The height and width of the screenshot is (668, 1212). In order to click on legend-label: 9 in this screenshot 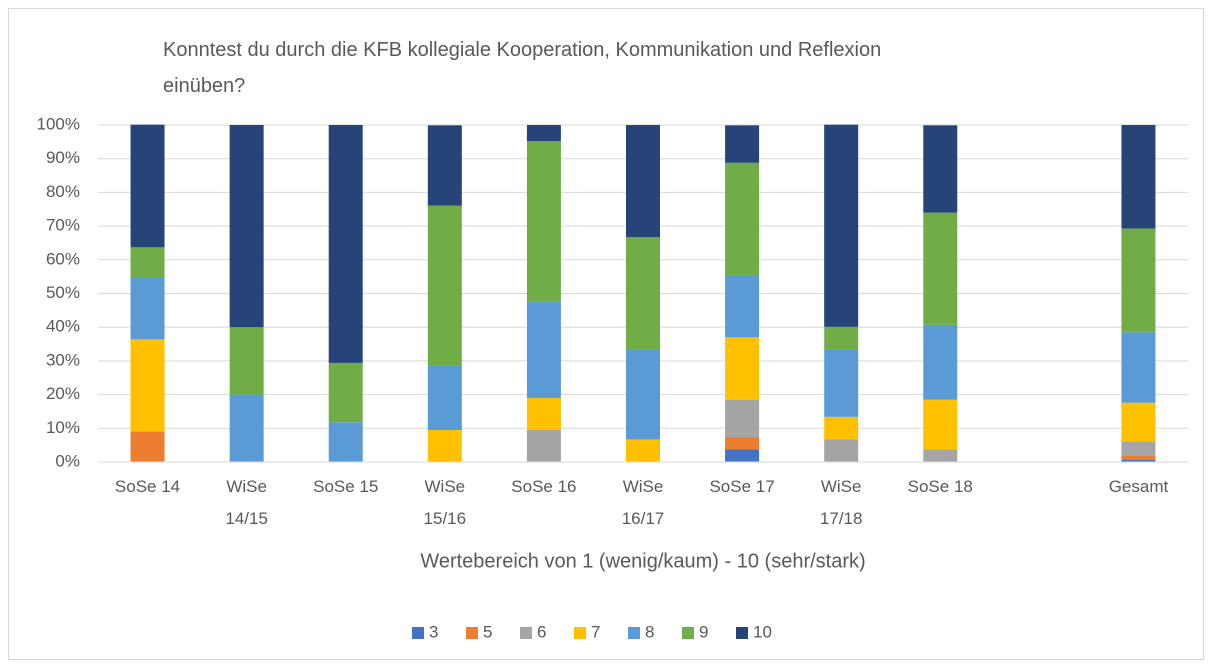, I will do `click(703, 631)`.